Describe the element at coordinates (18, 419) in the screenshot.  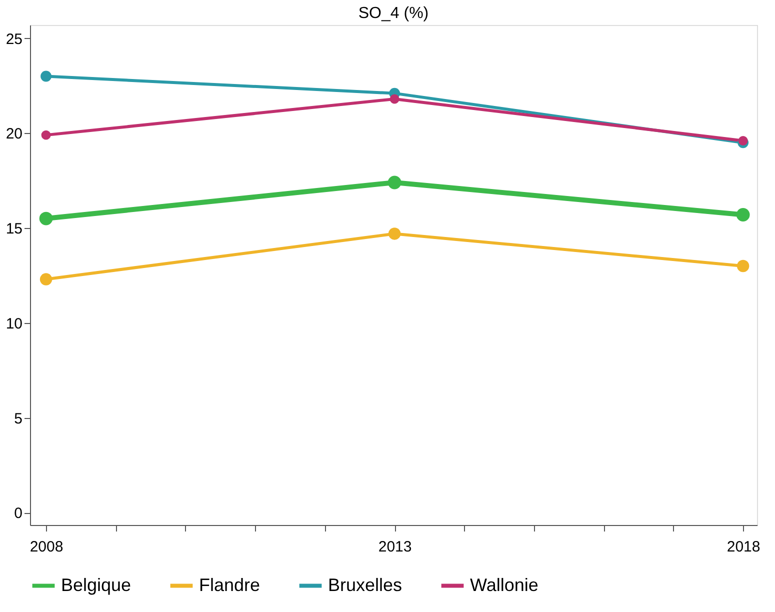
I see `y-tick-label: 5` at that location.